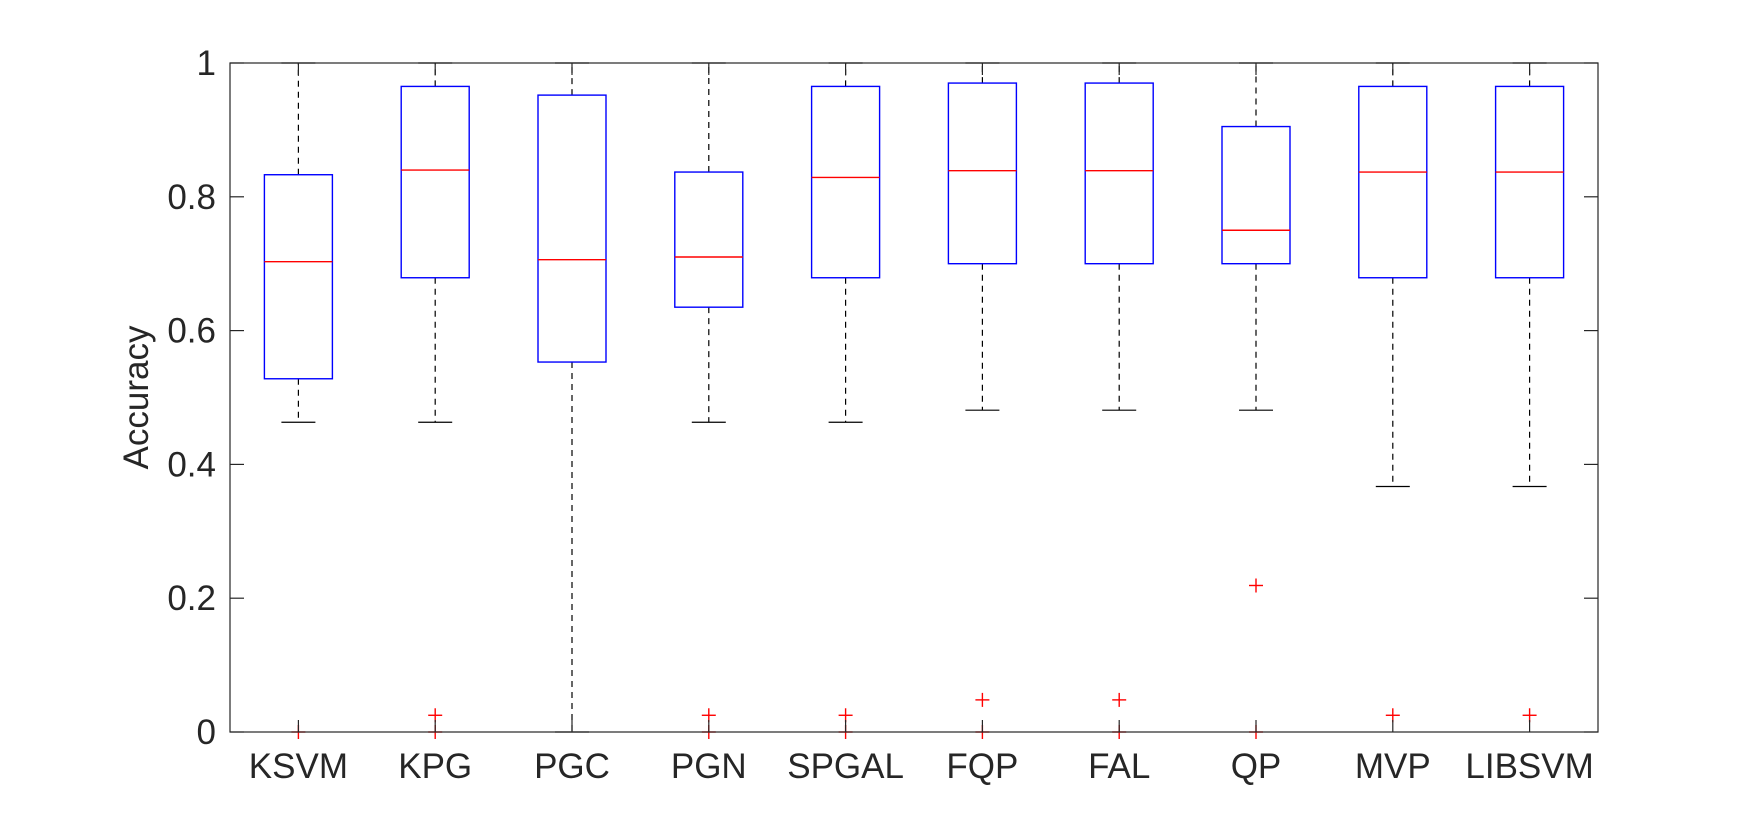 The image size is (1756, 820). What do you see at coordinates (1119, 766) in the screenshot?
I see `x-tick-label-fal: FAL` at bounding box center [1119, 766].